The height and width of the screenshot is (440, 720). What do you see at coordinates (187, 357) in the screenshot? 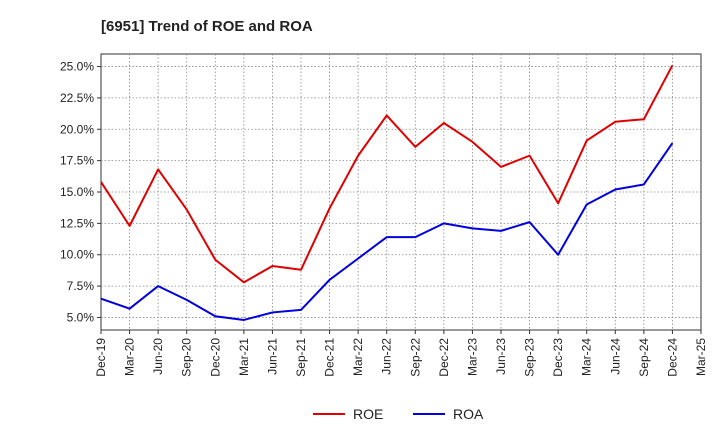
I see `x-tick-label: Sep-20` at bounding box center [187, 357].